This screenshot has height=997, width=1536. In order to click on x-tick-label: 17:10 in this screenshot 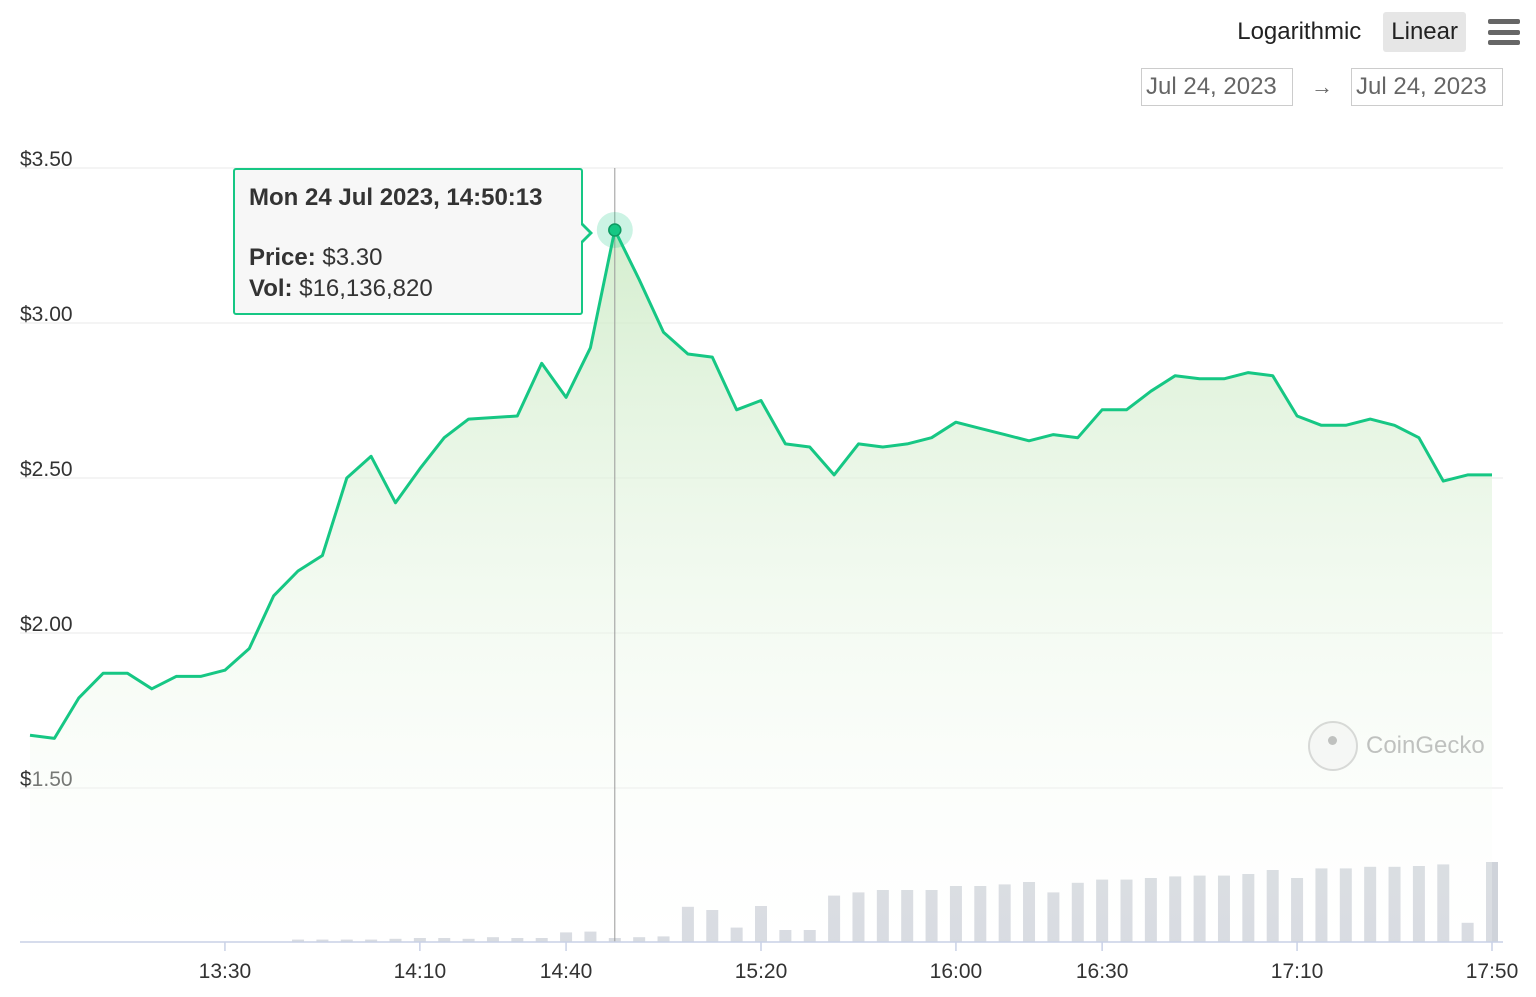, I will do `click(1297, 971)`.